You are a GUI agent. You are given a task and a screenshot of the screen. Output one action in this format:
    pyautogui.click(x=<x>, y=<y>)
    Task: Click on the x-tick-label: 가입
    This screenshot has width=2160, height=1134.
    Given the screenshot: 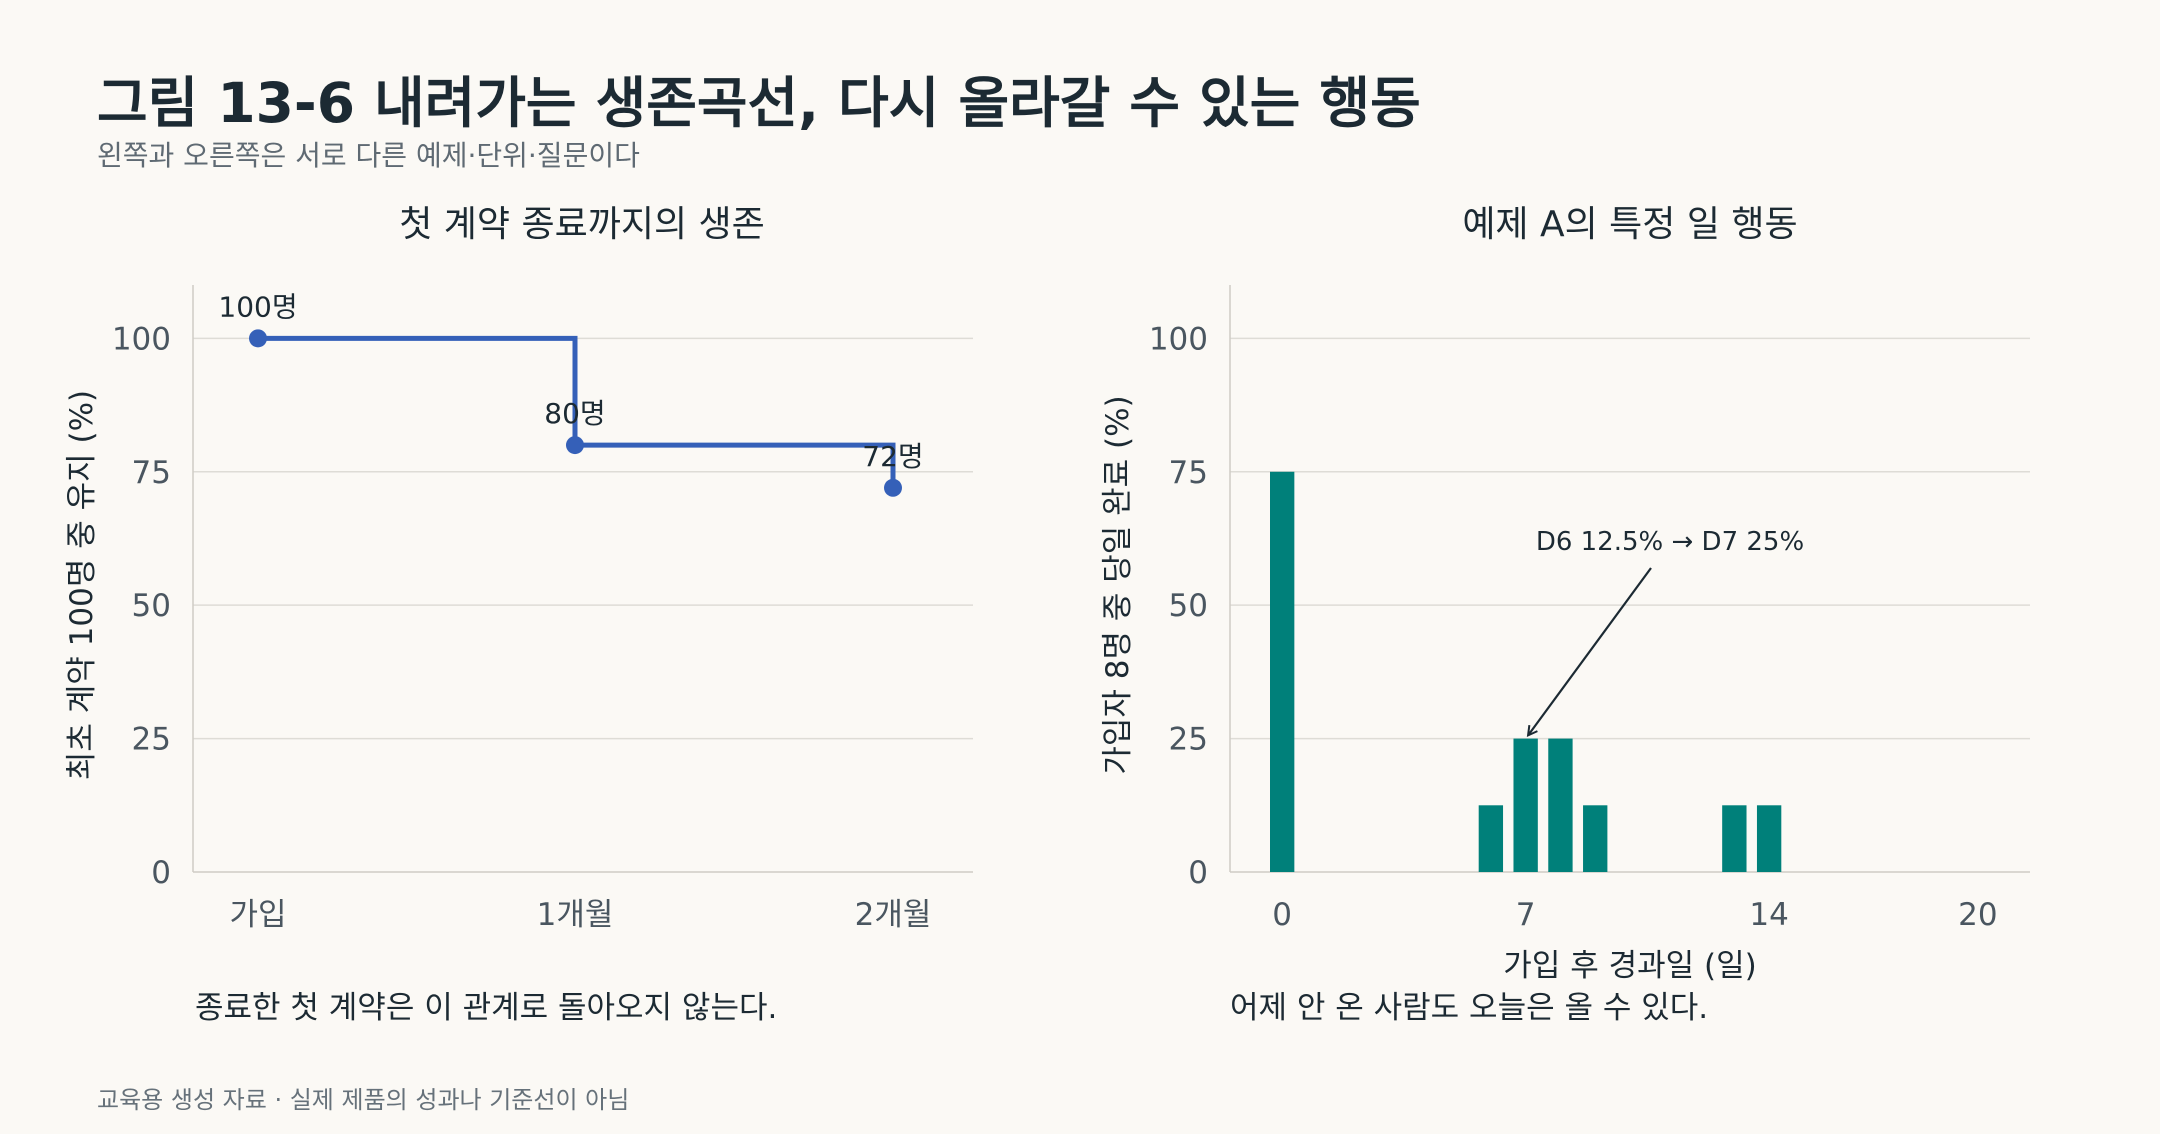 What is the action you would take?
    pyautogui.click(x=257, y=915)
    